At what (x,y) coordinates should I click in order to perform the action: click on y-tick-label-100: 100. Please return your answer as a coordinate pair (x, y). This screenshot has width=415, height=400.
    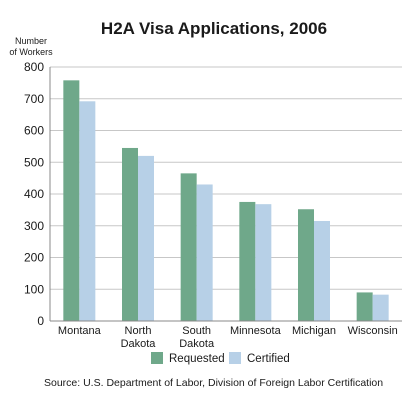
    Looking at the image, I should click on (34, 289).